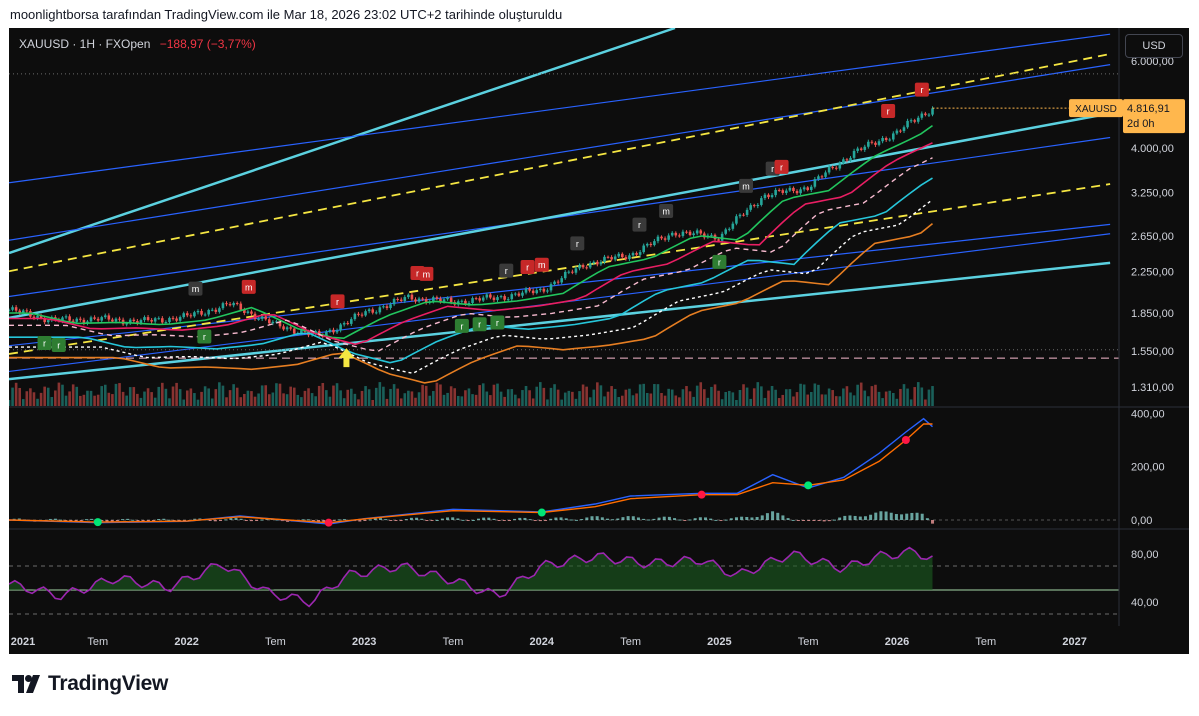 The image size is (1199, 716). What do you see at coordinates (905, 440) in the screenshot?
I see `macd-cross-dot` at bounding box center [905, 440].